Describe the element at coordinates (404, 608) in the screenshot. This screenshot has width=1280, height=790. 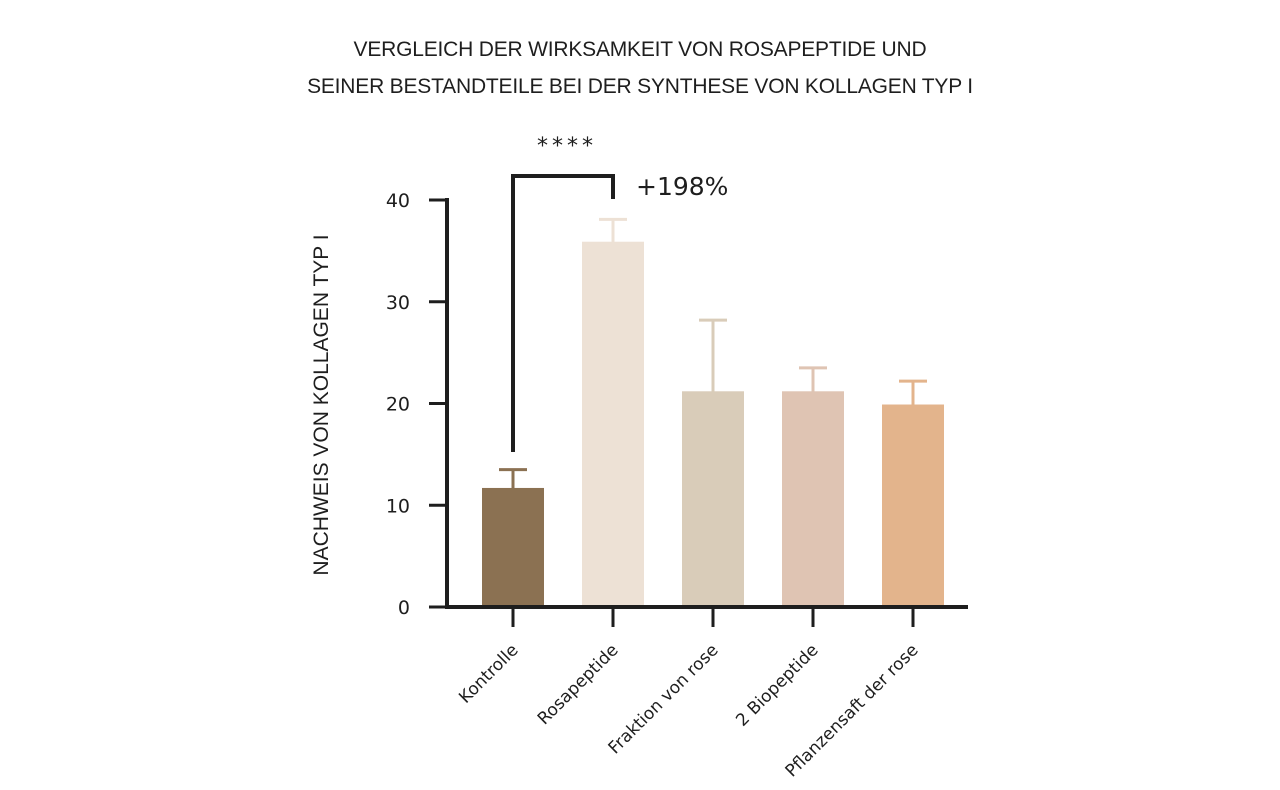
I see `y-tick-label: 0` at that location.